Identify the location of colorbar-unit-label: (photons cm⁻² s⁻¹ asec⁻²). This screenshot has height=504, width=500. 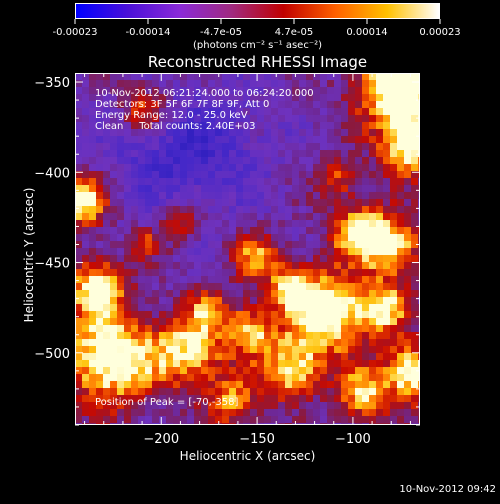
(257, 45).